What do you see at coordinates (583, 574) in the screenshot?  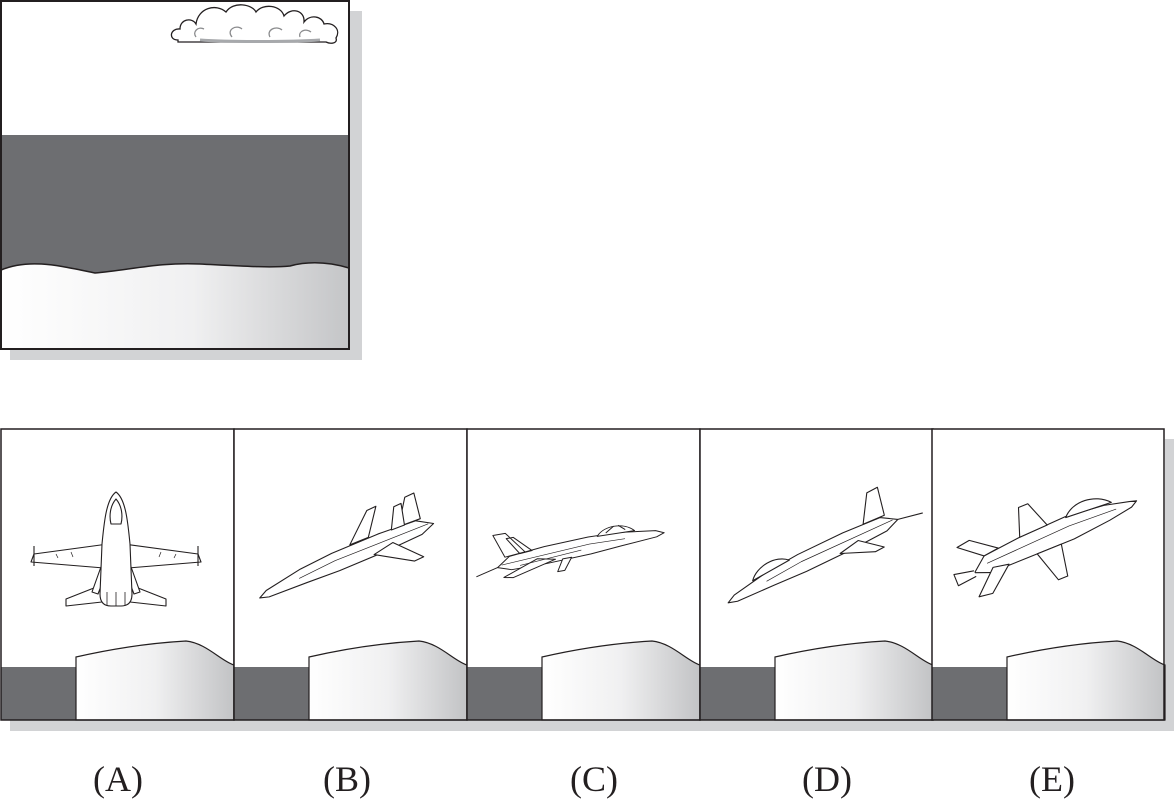 I see `option-panel-c` at bounding box center [583, 574].